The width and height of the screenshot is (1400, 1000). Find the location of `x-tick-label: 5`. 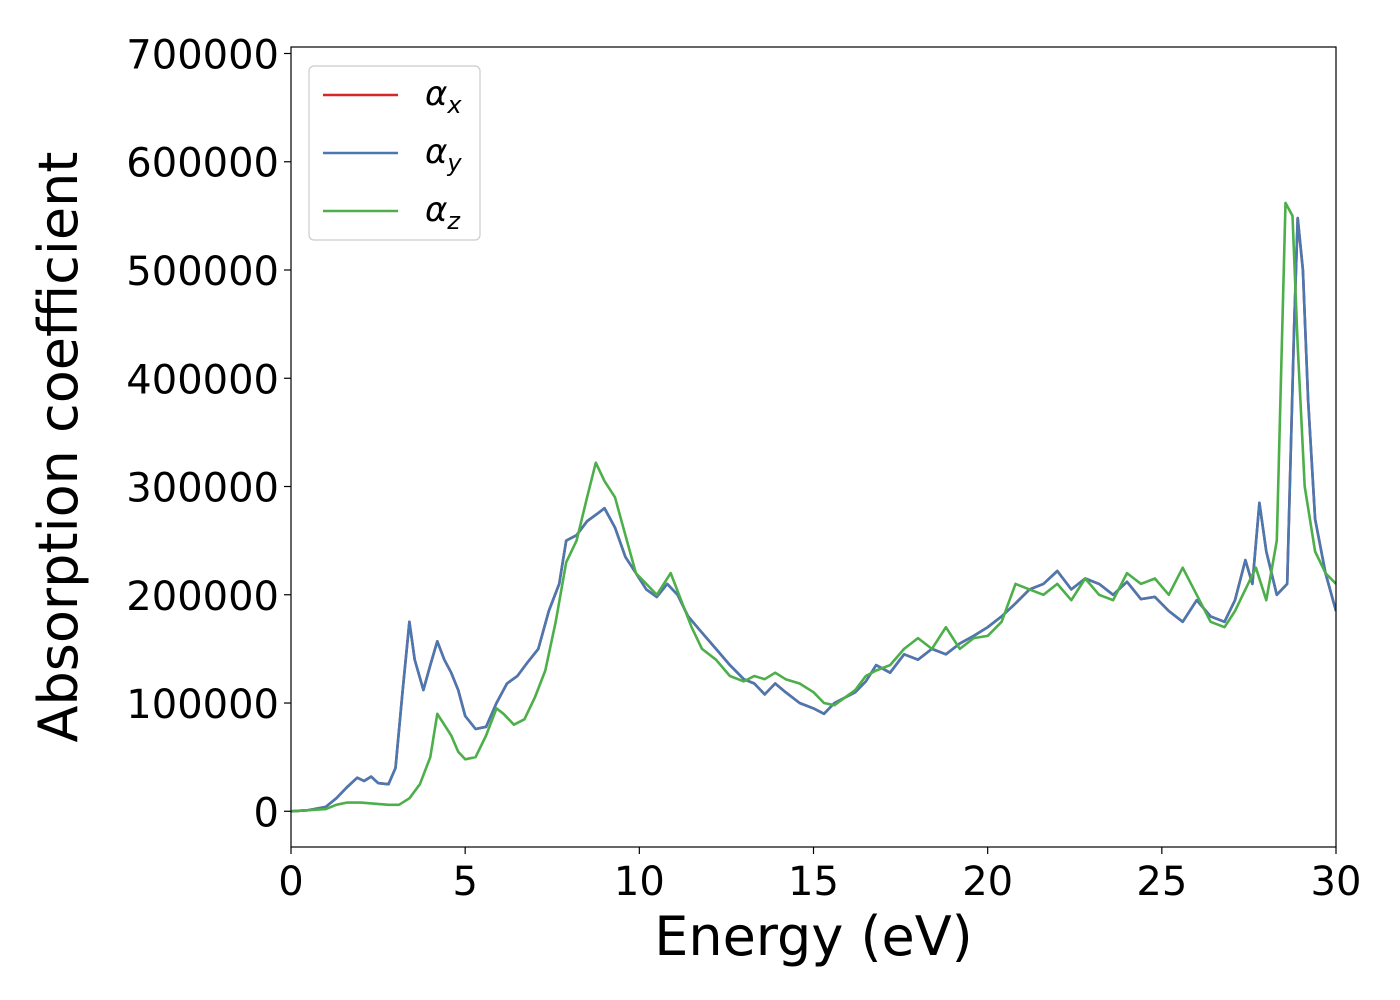

x-tick-label: 5 is located at coordinates (464, 882).